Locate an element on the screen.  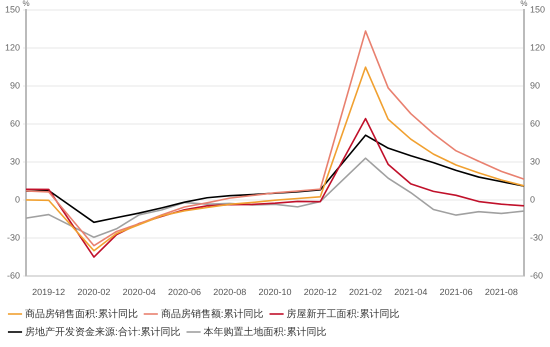
legend-label: 商品房销售面积:累计同比 is located at coordinates (81, 314).